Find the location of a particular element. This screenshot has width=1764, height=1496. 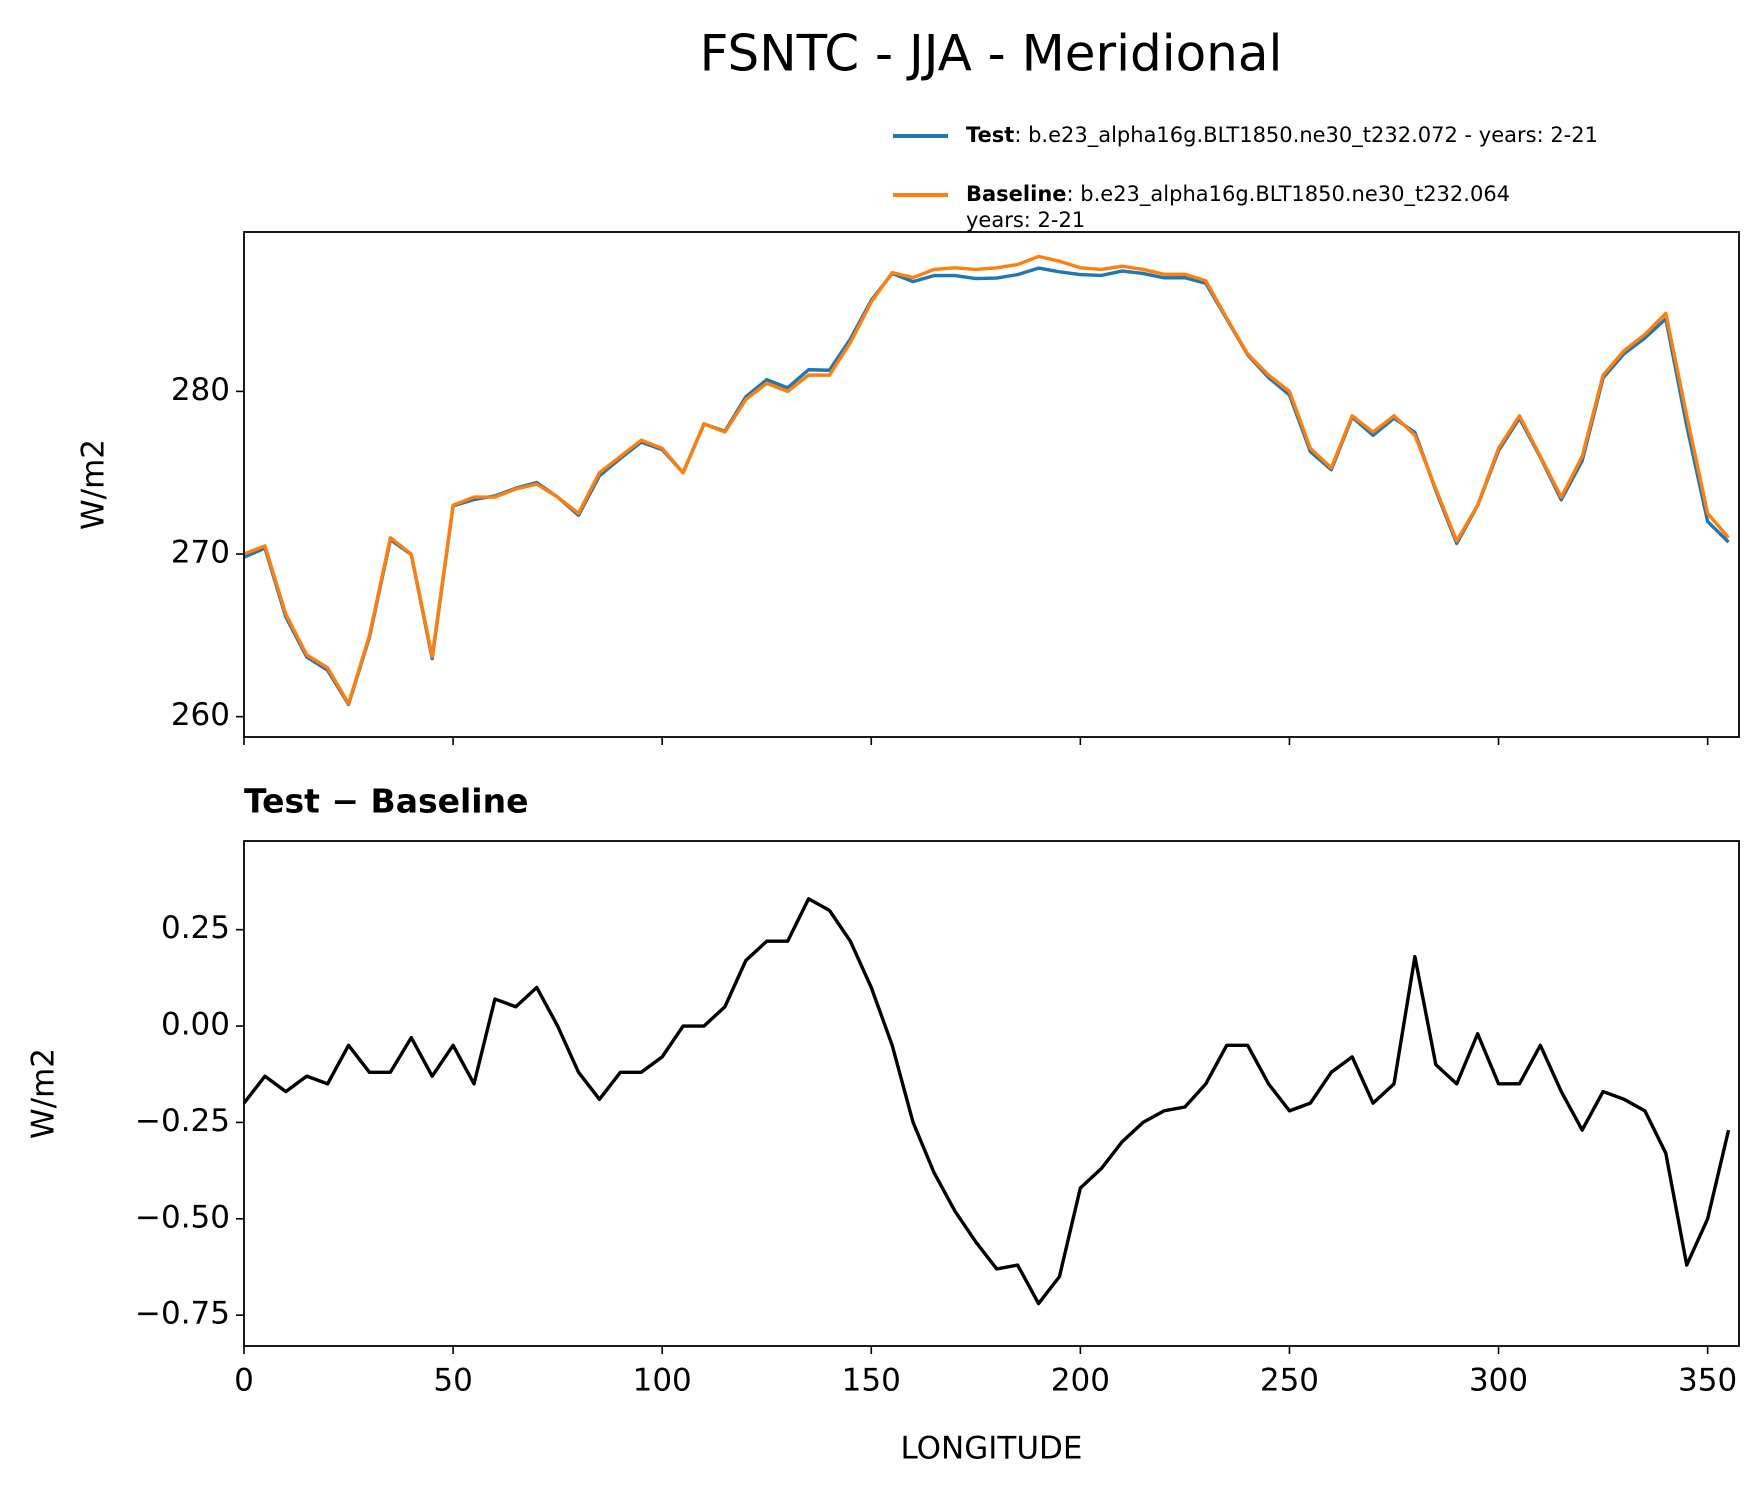

x-tick-label: 0 is located at coordinates (244, 1381).